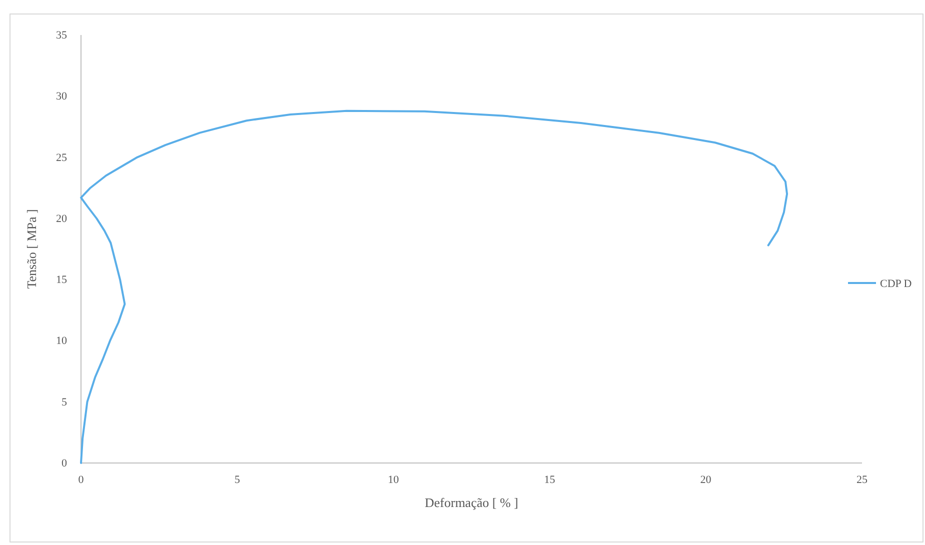 This screenshot has height=545, width=925. Describe the element at coordinates (65, 464) in the screenshot. I see `y-tick-label: 0` at that location.